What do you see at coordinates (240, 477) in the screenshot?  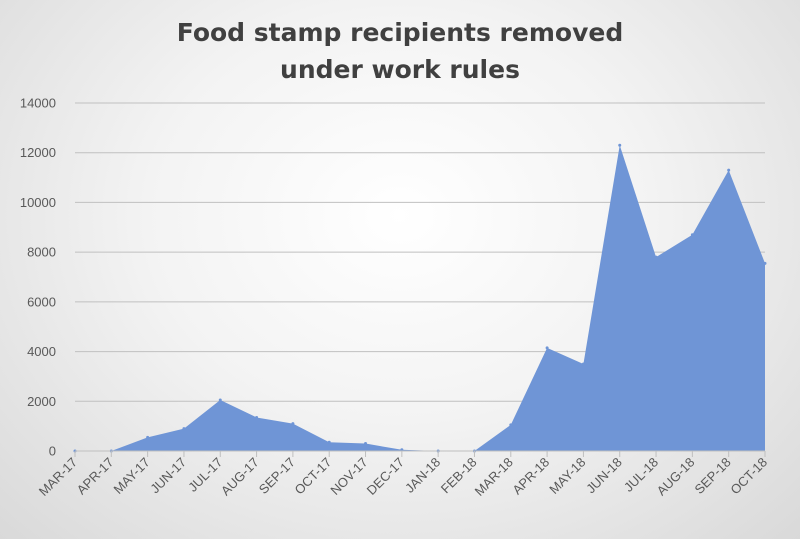 I see `x-tick-label: AUG-17` at bounding box center [240, 477].